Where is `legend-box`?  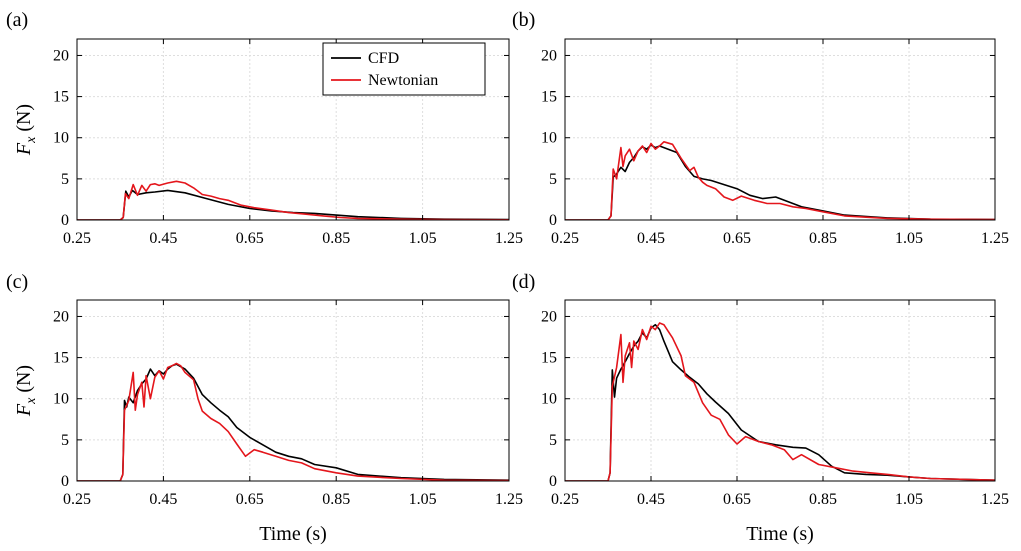 legend-box is located at coordinates (404, 69).